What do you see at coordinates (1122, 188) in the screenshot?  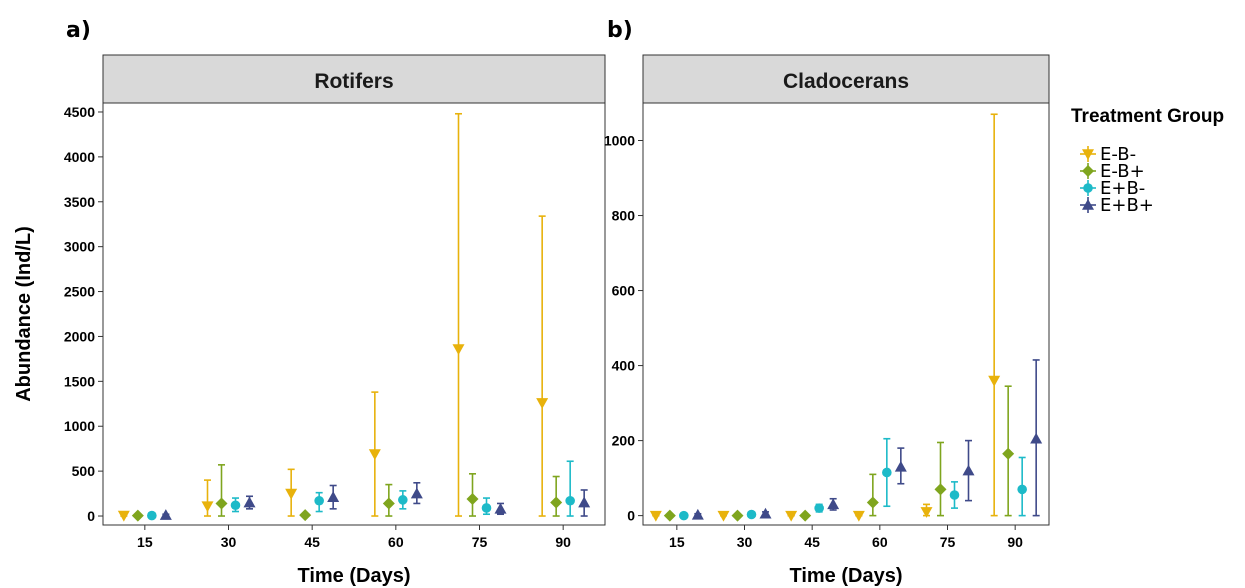 I see `legend-label: E+B-` at bounding box center [1122, 188].